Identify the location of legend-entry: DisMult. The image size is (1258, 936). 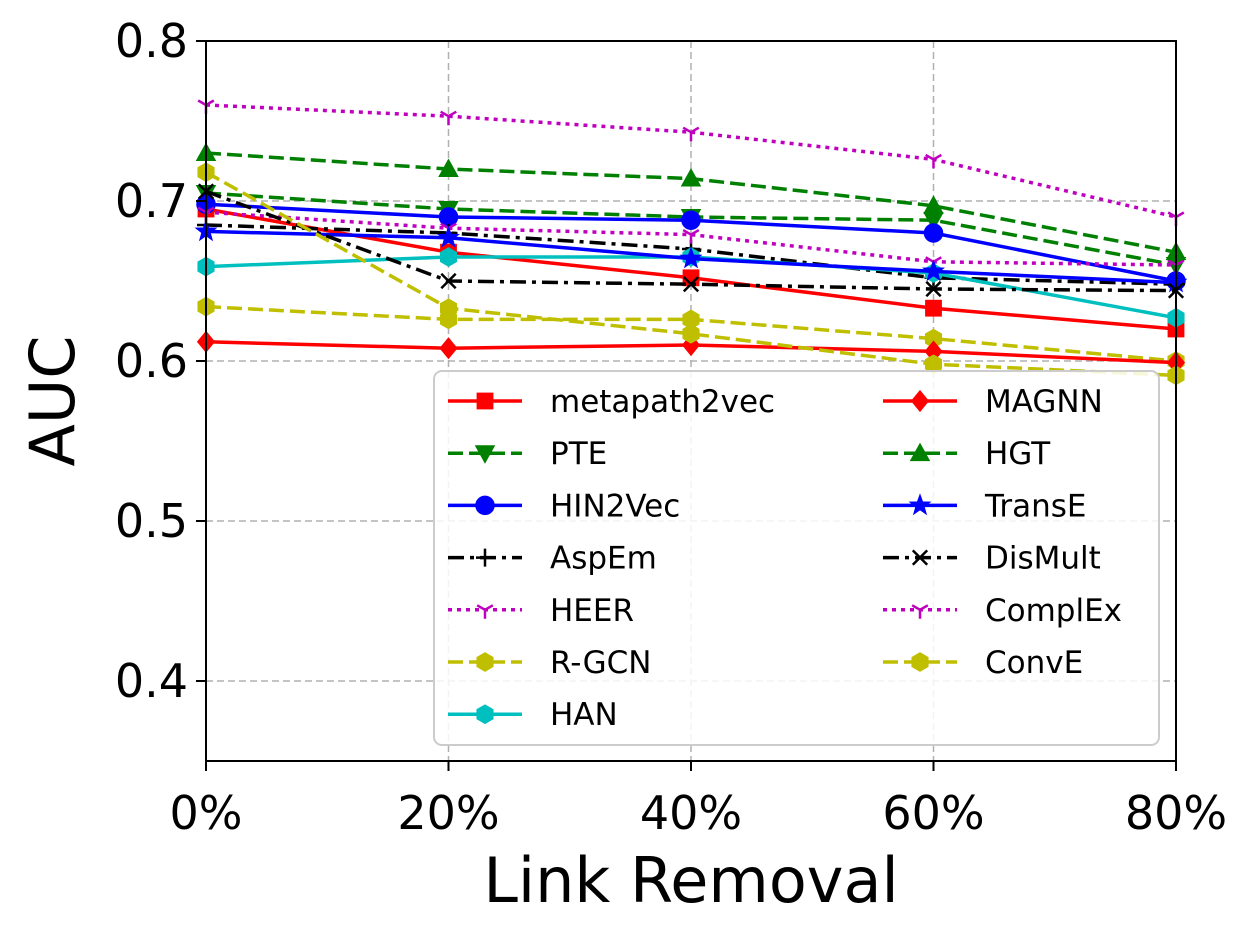
(992, 559).